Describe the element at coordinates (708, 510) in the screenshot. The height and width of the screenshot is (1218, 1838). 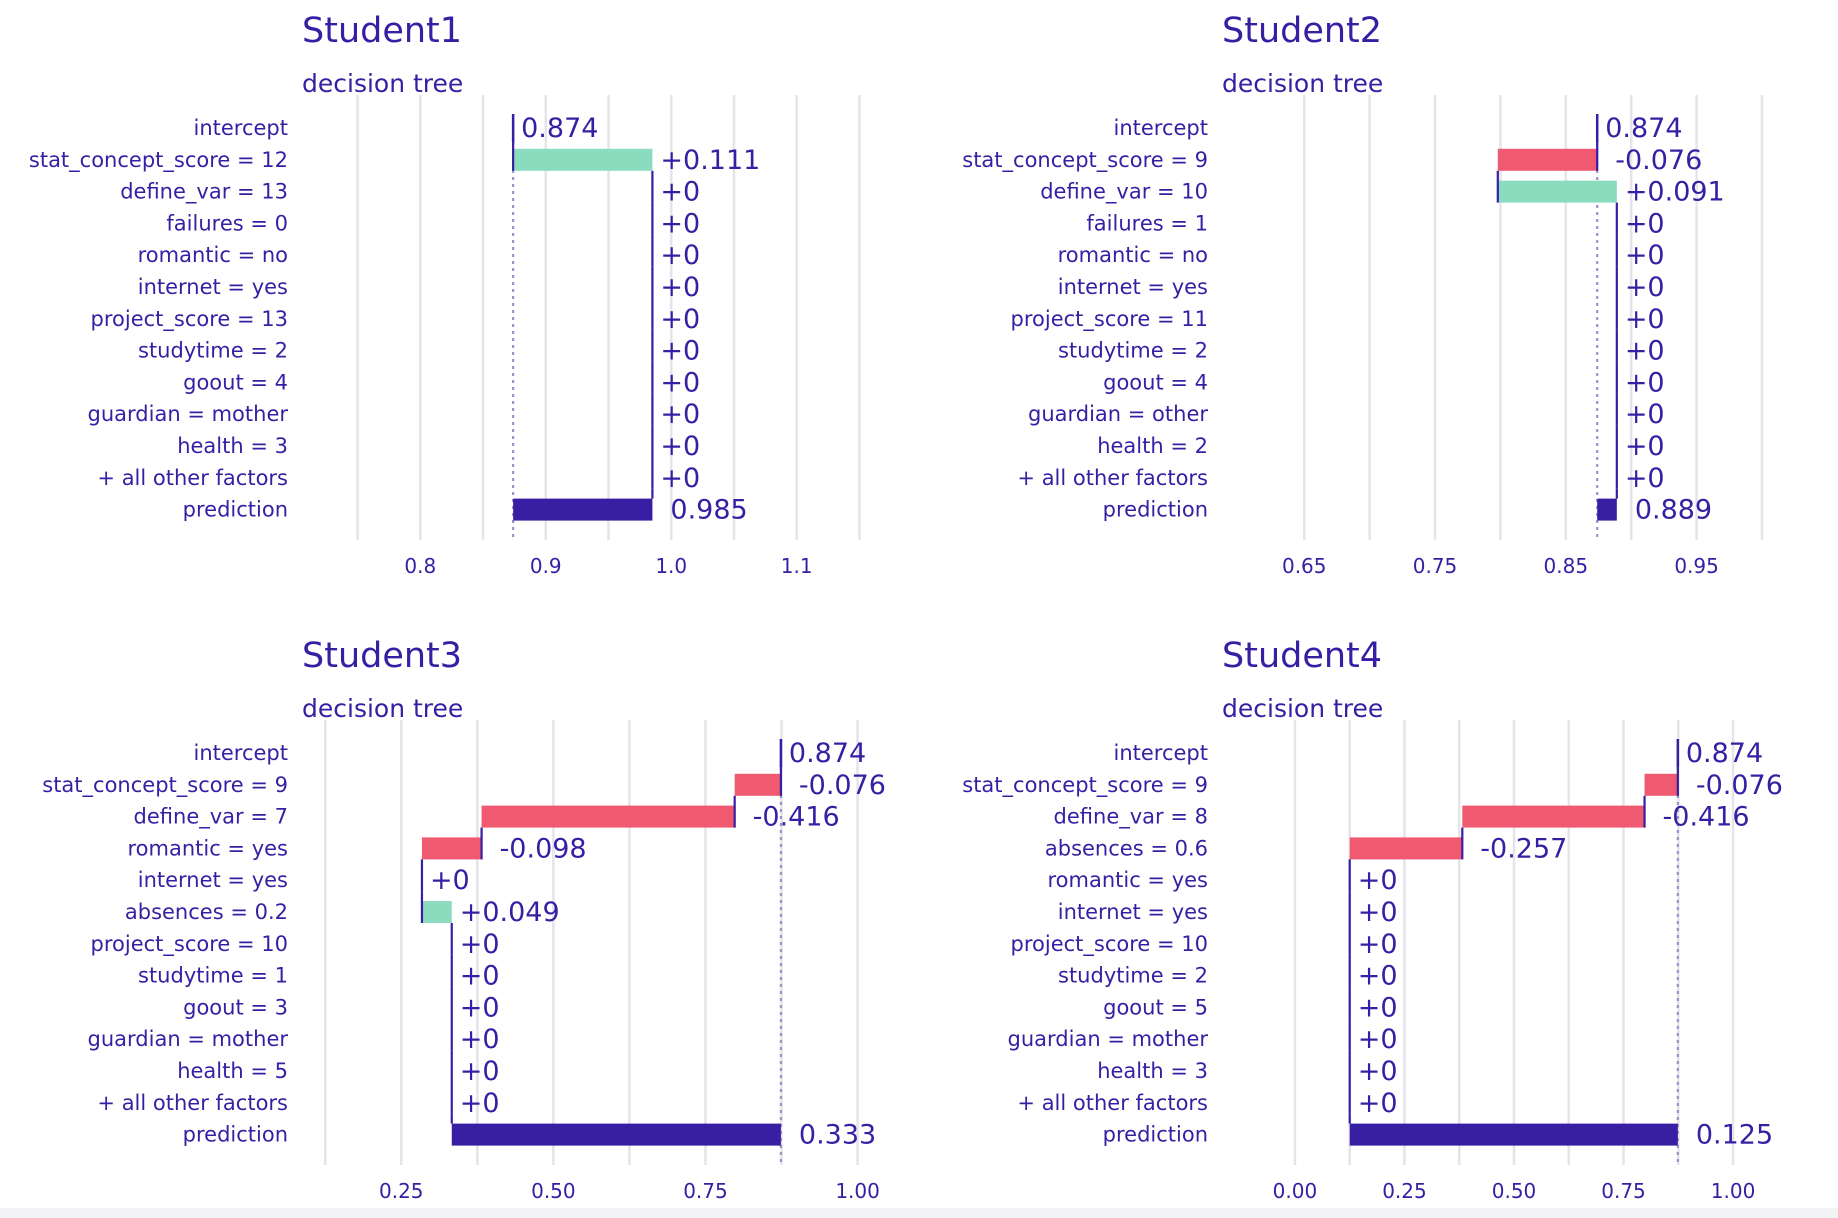
I see `value-label: 0.985` at that location.